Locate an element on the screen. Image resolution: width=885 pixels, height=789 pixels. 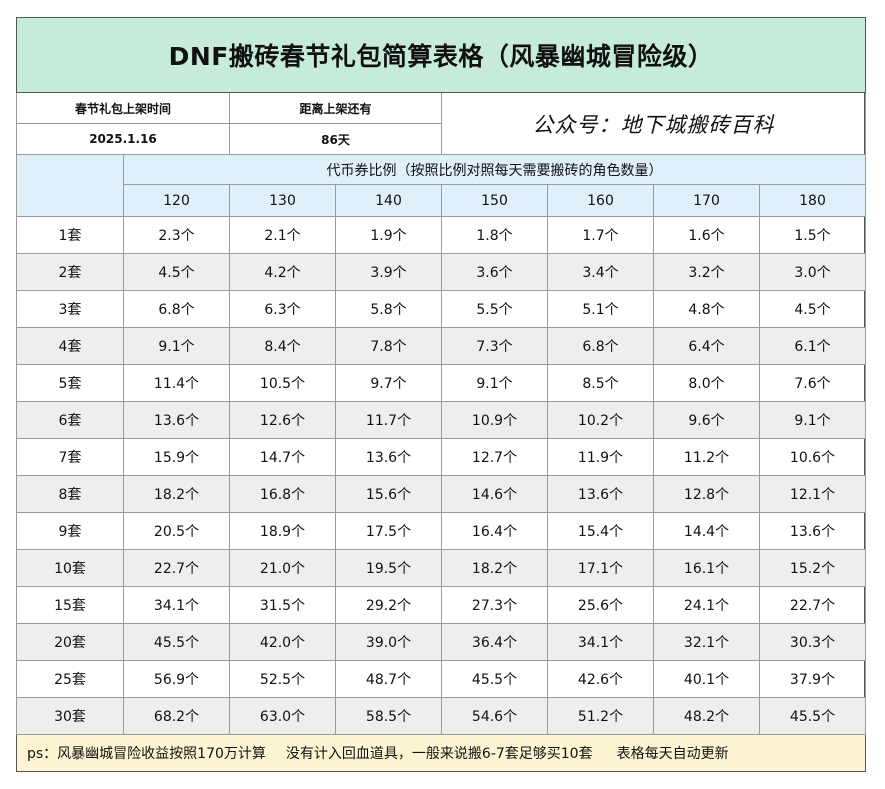
table-cell: 63.0个 is located at coordinates (282, 716).